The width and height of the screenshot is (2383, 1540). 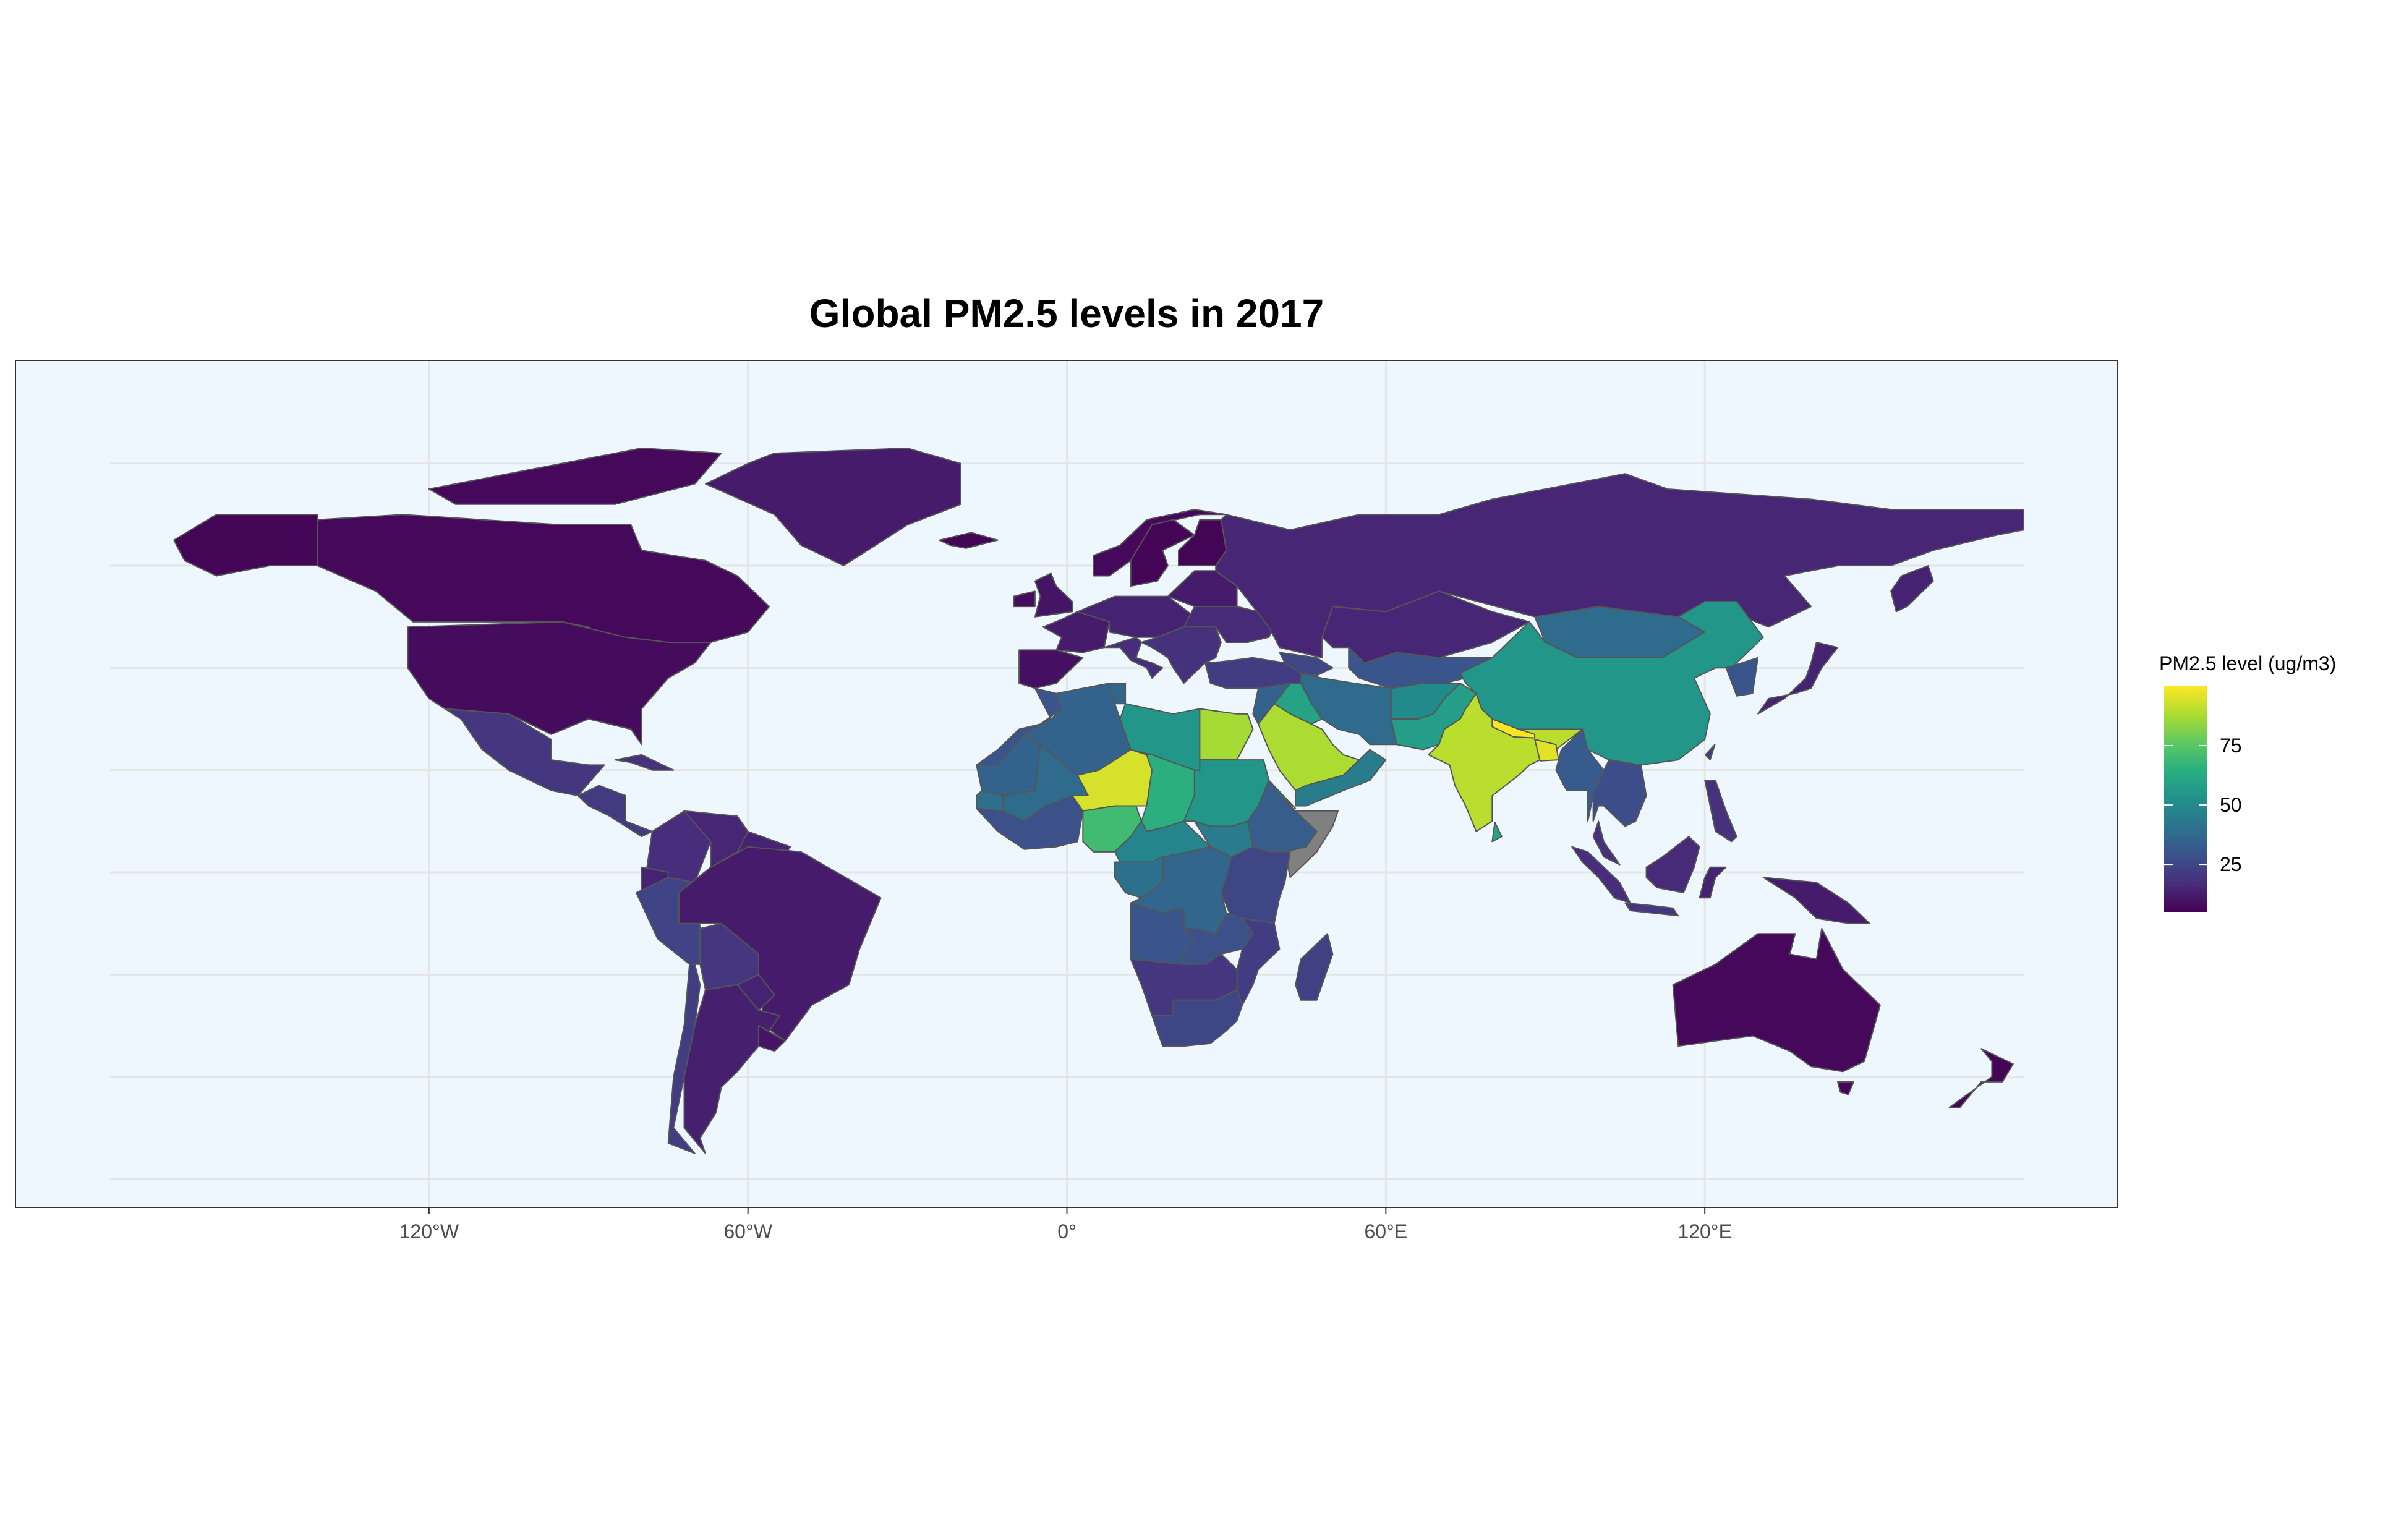 I want to click on region-eritrea-djibouti, so click(x=1282, y=794).